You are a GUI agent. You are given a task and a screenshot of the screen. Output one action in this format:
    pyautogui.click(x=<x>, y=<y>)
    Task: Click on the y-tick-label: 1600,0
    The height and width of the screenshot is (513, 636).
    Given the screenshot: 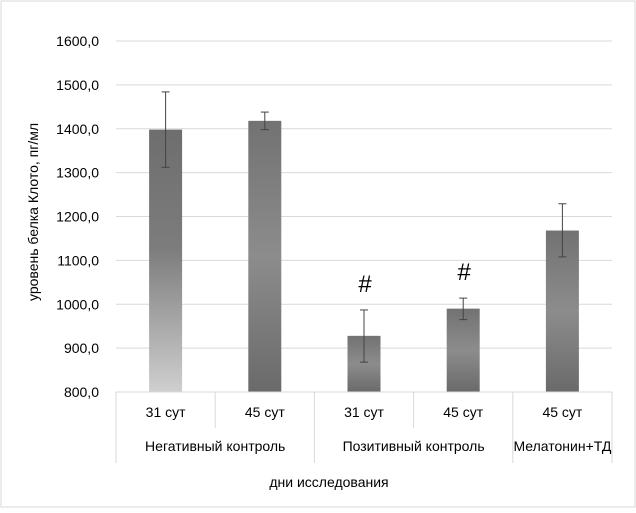 What is the action you would take?
    pyautogui.click(x=77, y=41)
    